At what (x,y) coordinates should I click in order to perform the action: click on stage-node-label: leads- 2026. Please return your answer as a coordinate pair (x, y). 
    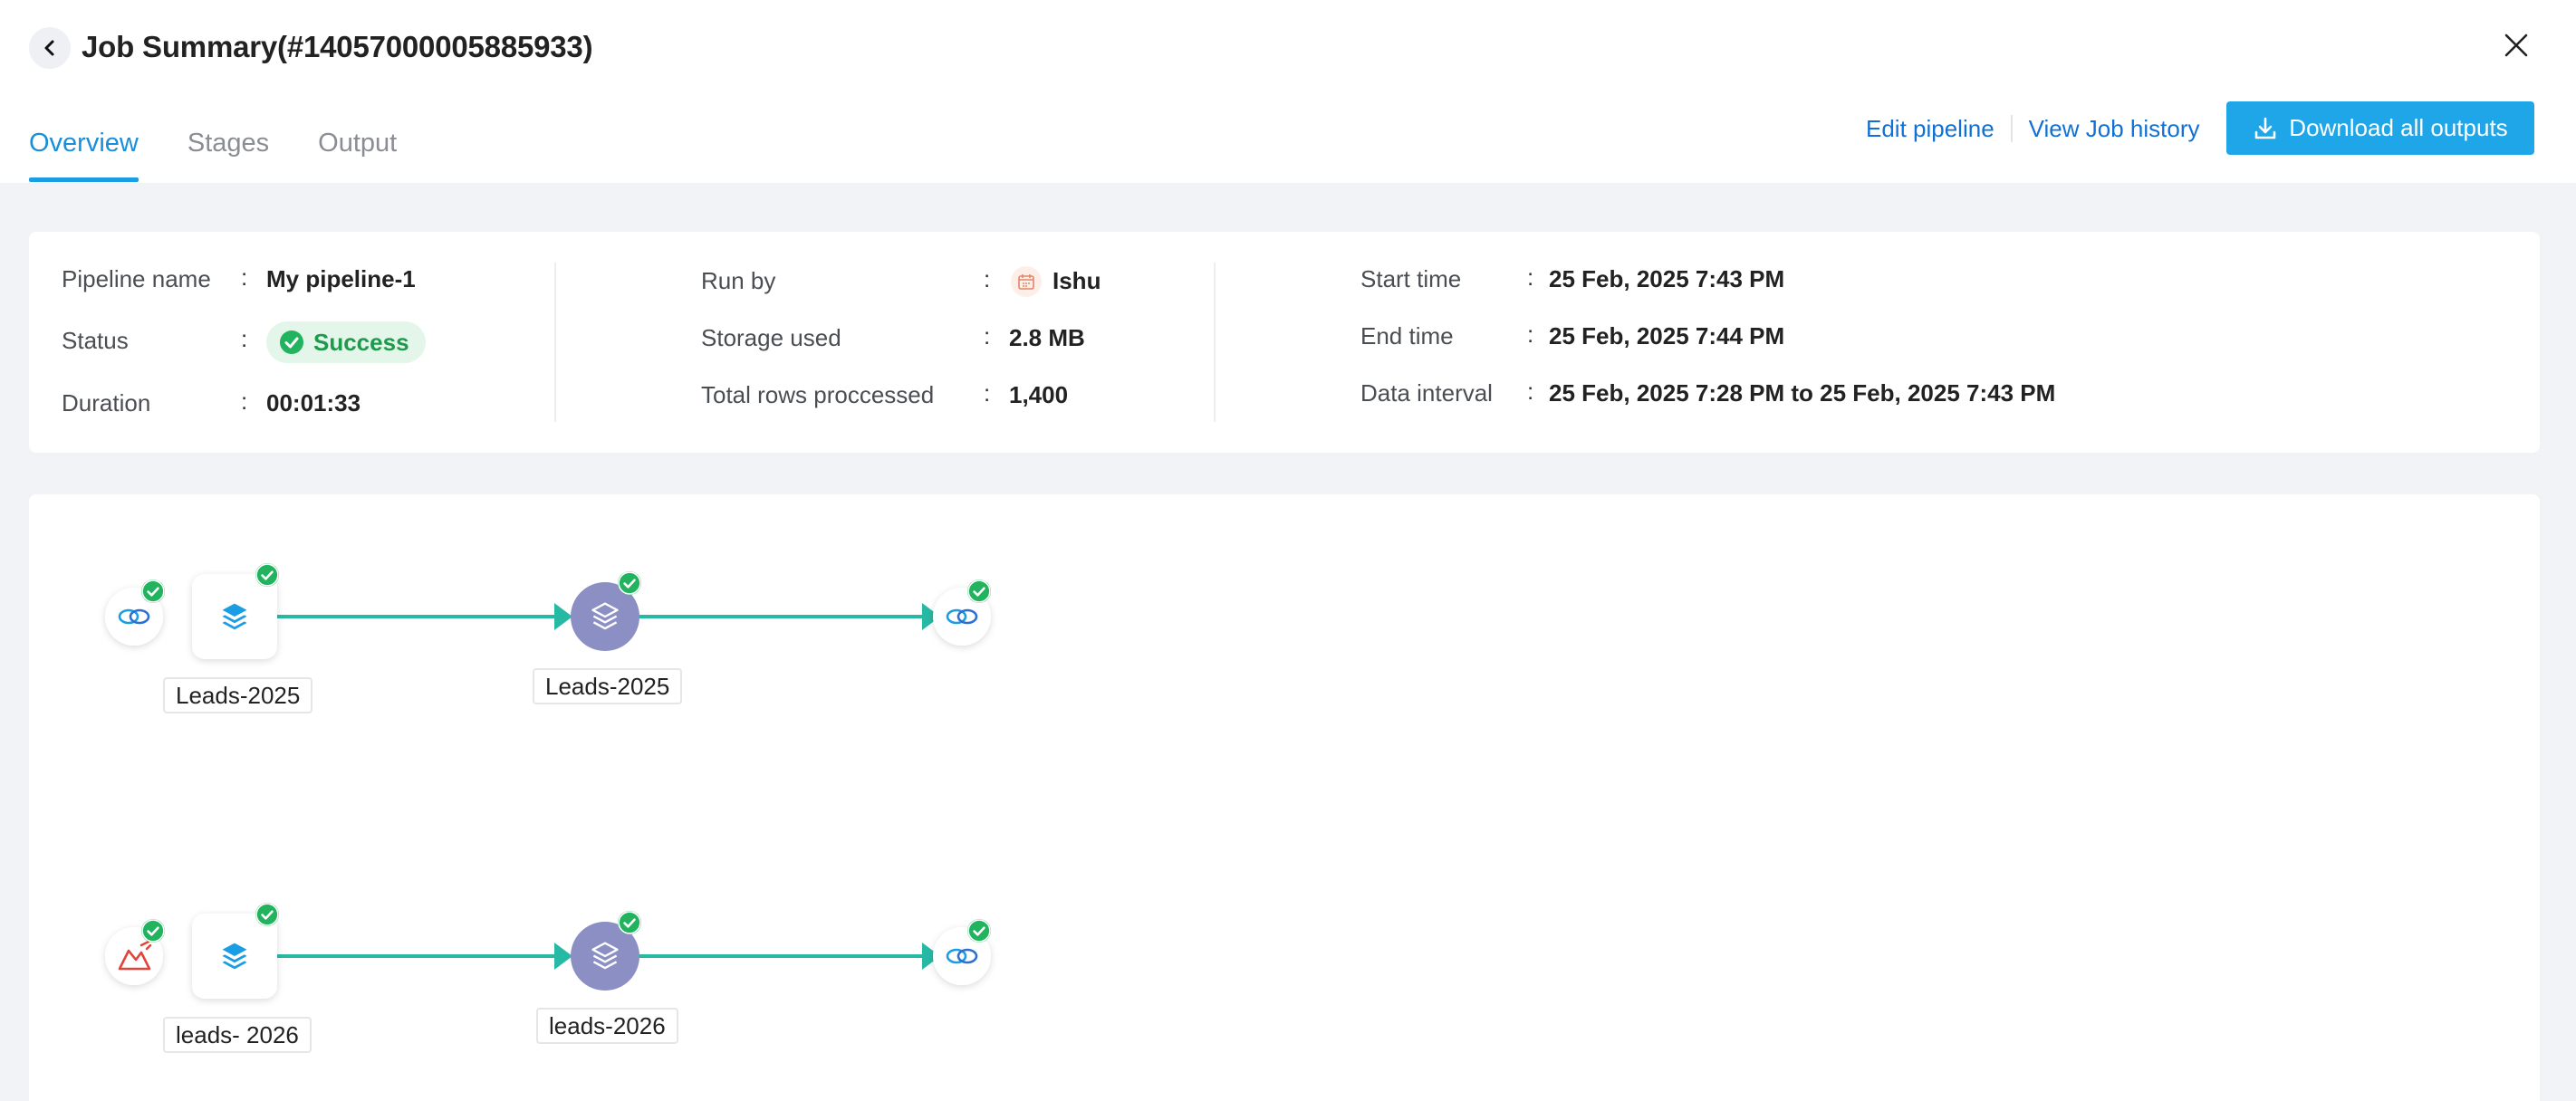
    Looking at the image, I should click on (237, 1035).